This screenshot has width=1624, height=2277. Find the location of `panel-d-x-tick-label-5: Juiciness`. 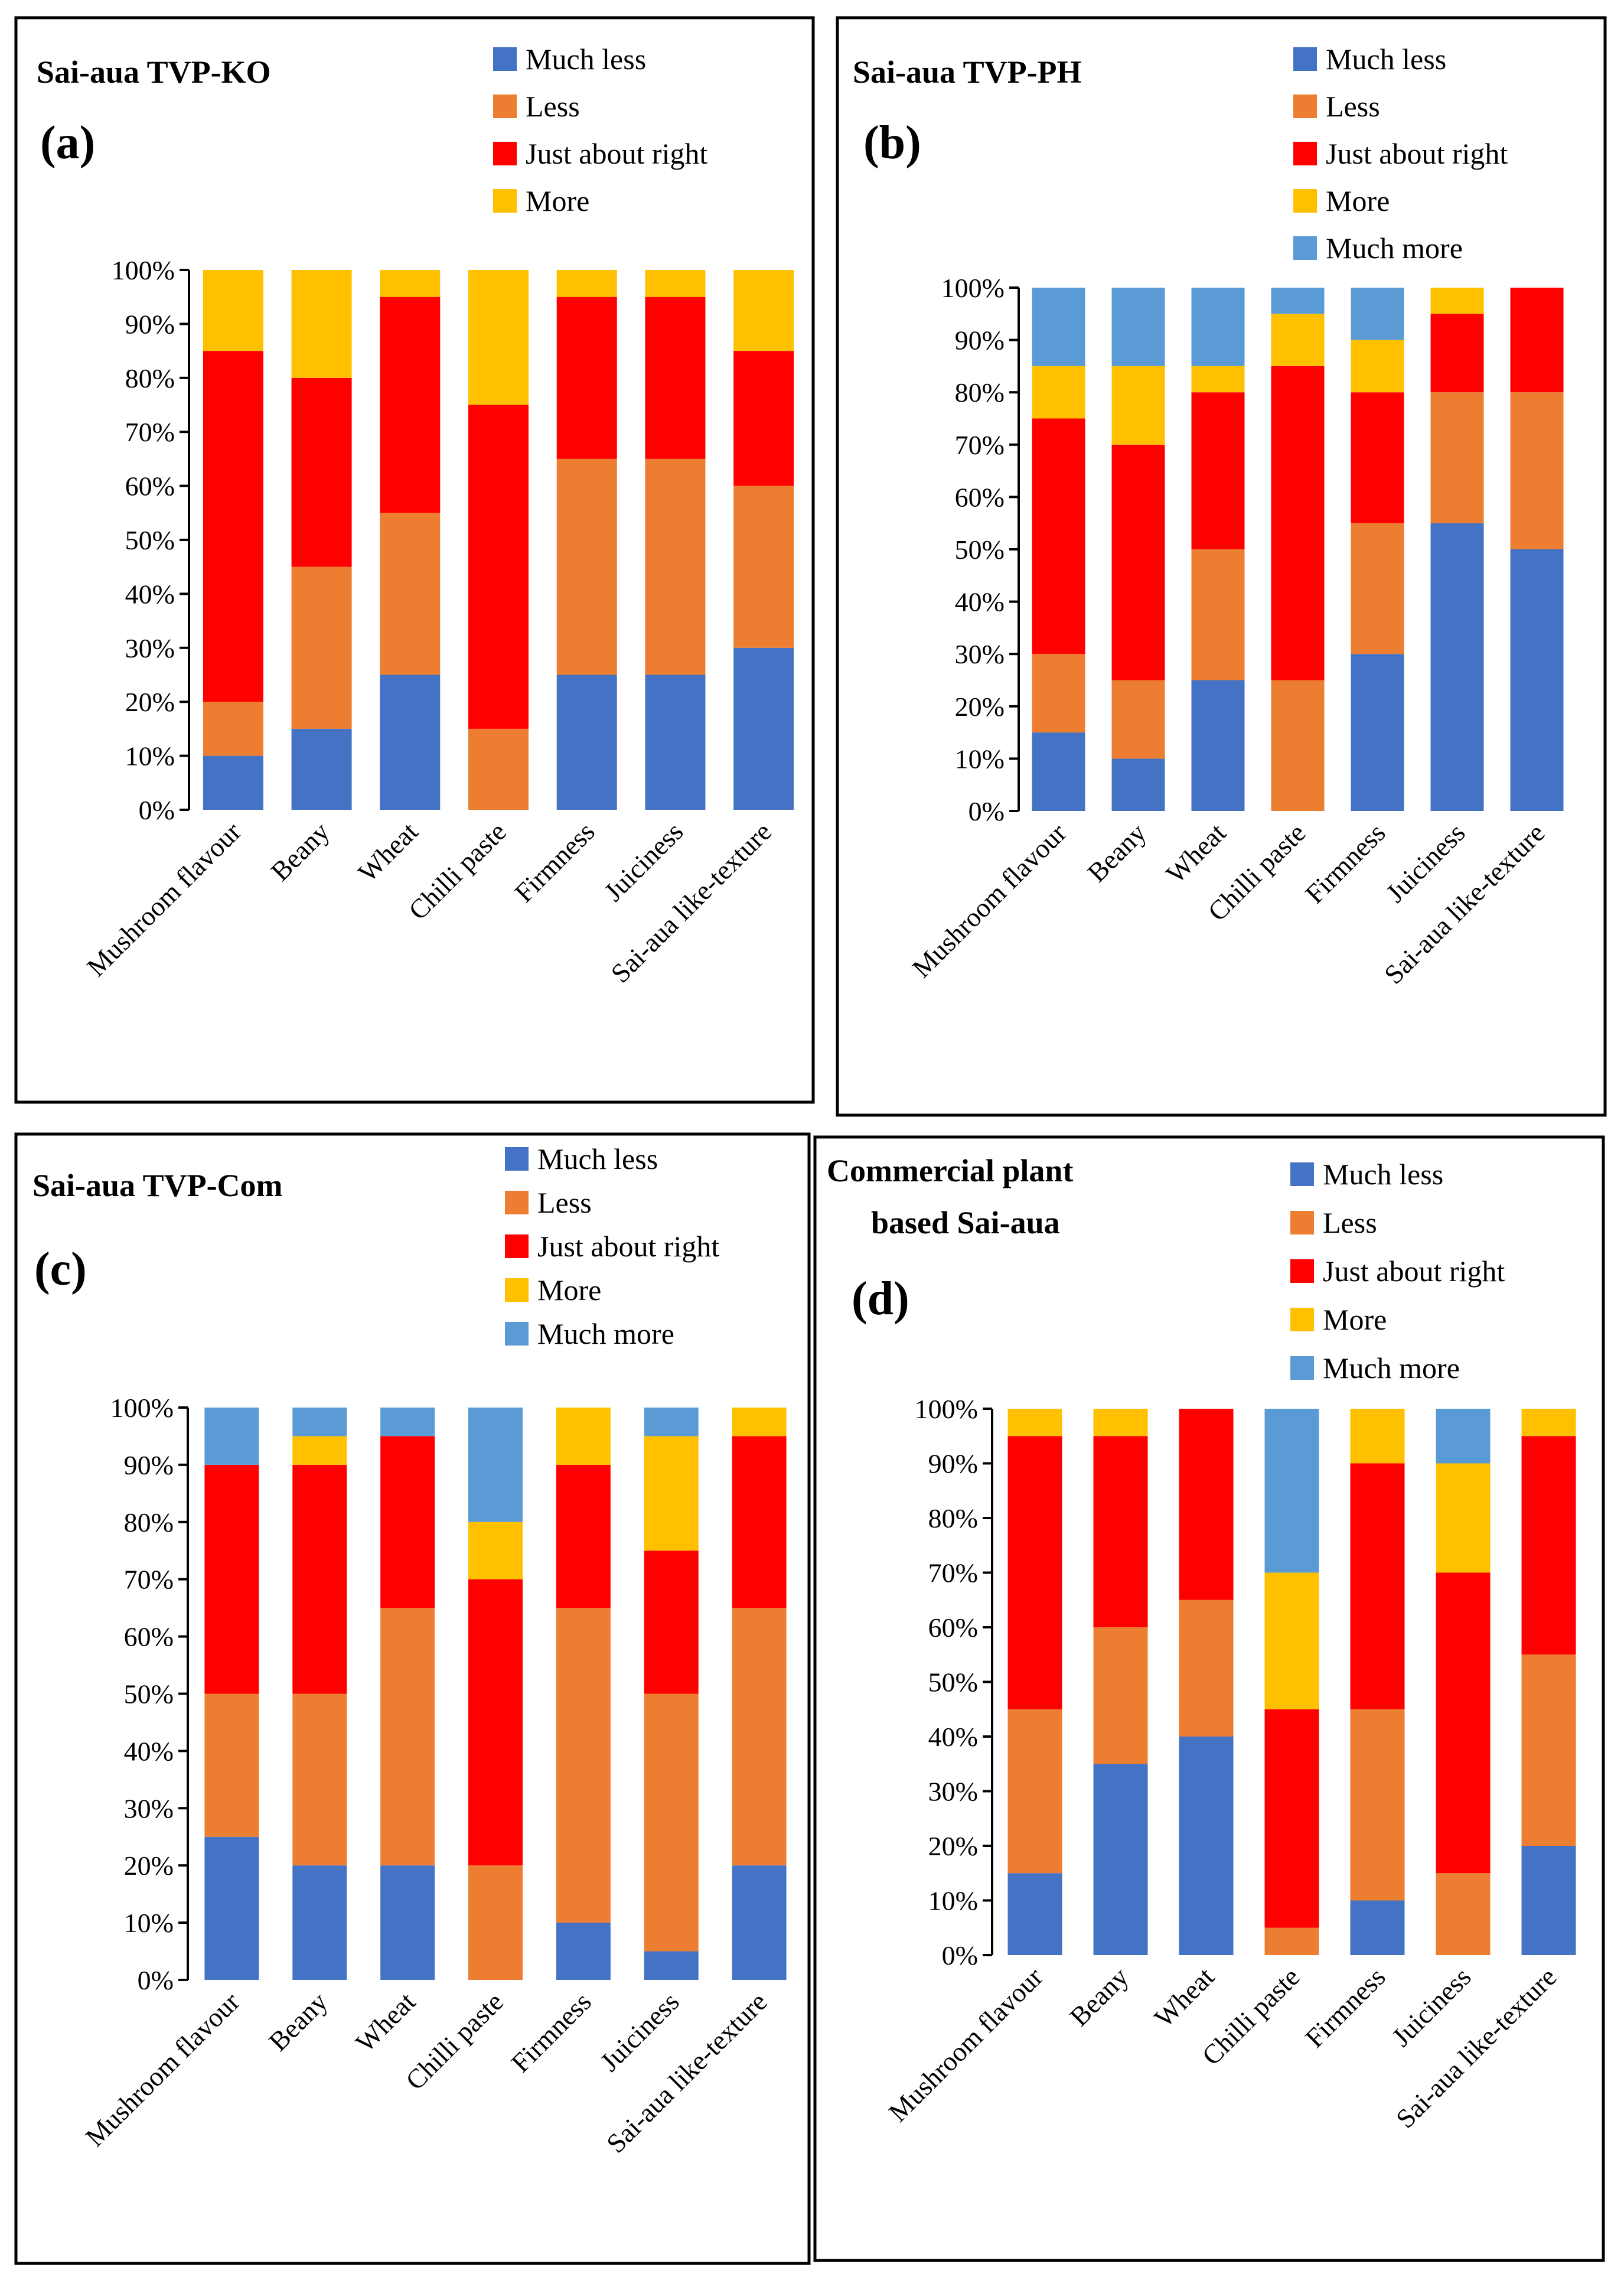

panel-d-x-tick-label-5: Juiciness is located at coordinates (1431, 2007).